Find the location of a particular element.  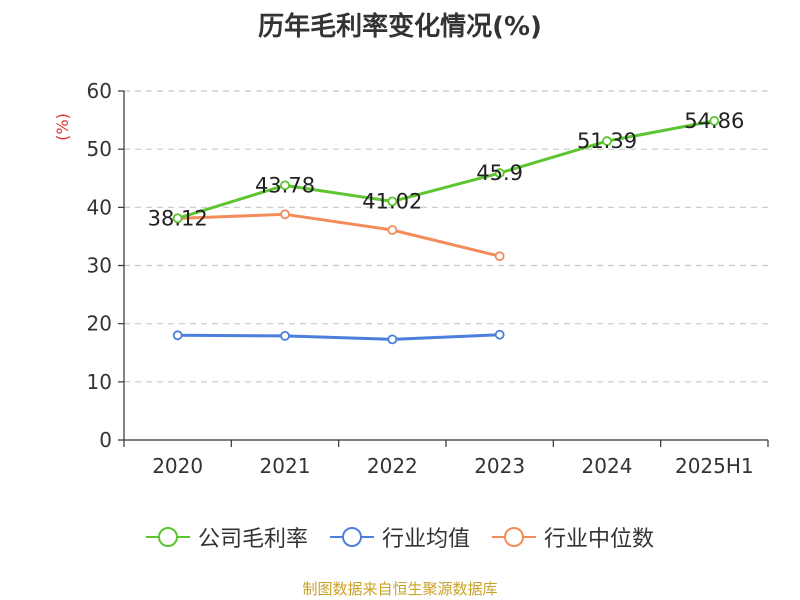

legend-swatch-blue is located at coordinates (351, 537).